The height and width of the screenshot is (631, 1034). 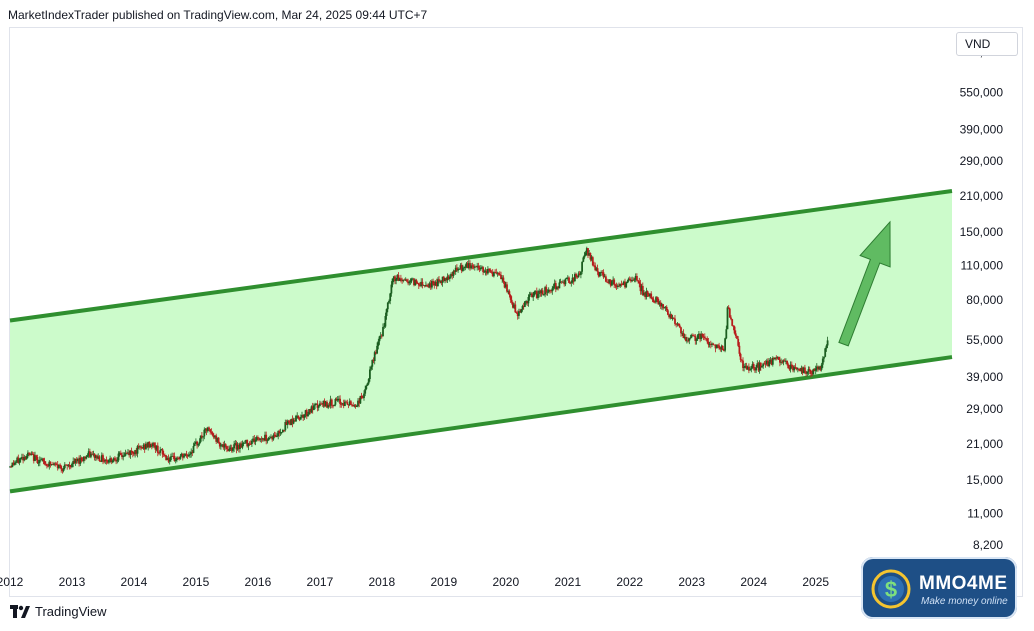 What do you see at coordinates (982, 266) in the screenshot?
I see `y-tick-label: 110,000` at bounding box center [982, 266].